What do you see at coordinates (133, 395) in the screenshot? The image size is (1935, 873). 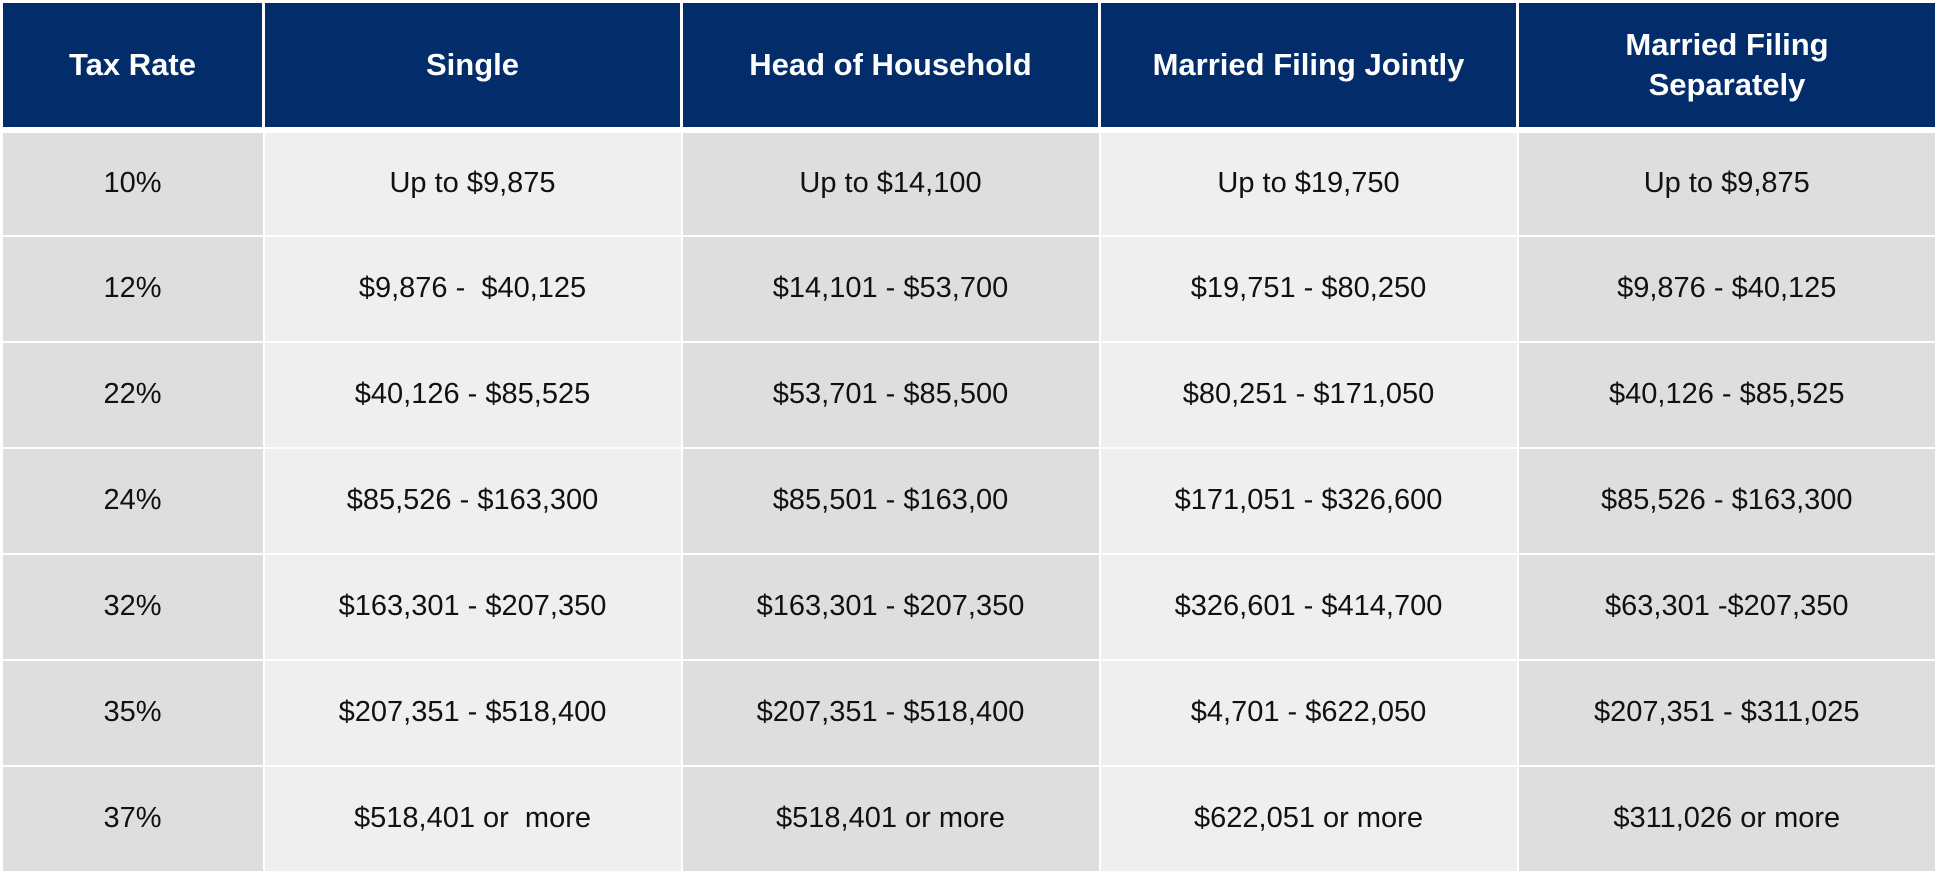 I see `cell-tax-rate: 22%` at bounding box center [133, 395].